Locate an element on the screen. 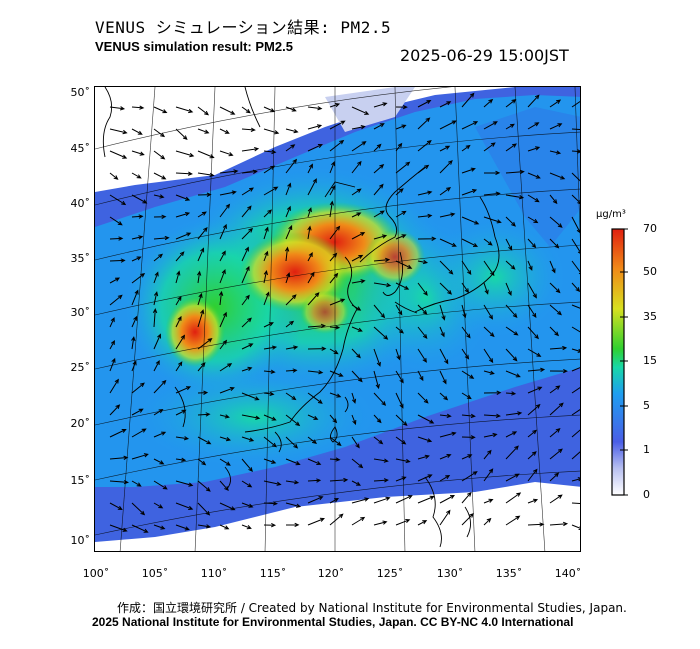 The height and width of the screenshot is (649, 700). colorbar-tick-70: 70 is located at coordinates (650, 228).